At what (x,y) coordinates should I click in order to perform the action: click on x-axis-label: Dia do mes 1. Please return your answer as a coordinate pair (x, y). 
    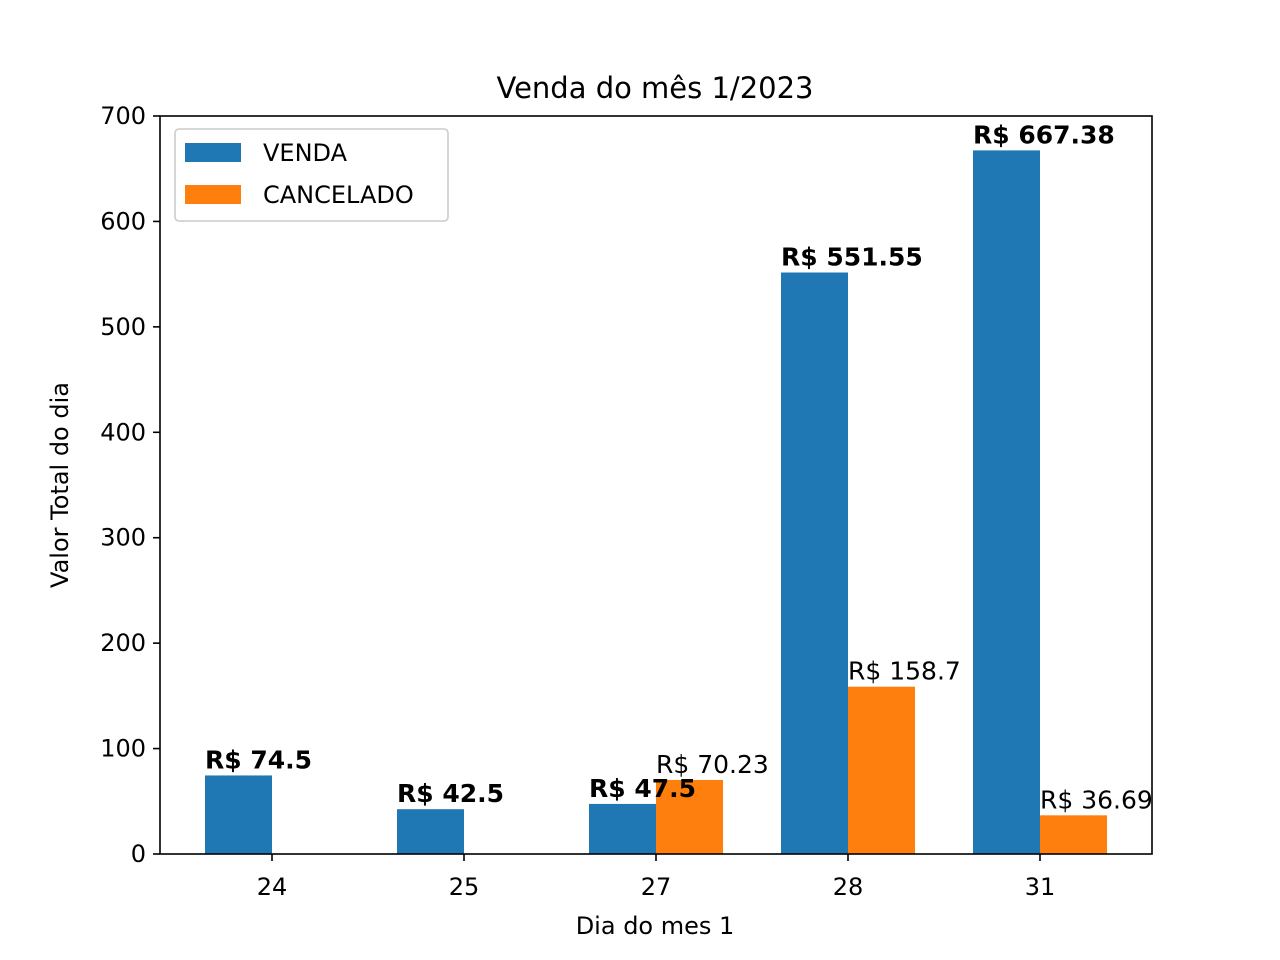
    Looking at the image, I should click on (655, 926).